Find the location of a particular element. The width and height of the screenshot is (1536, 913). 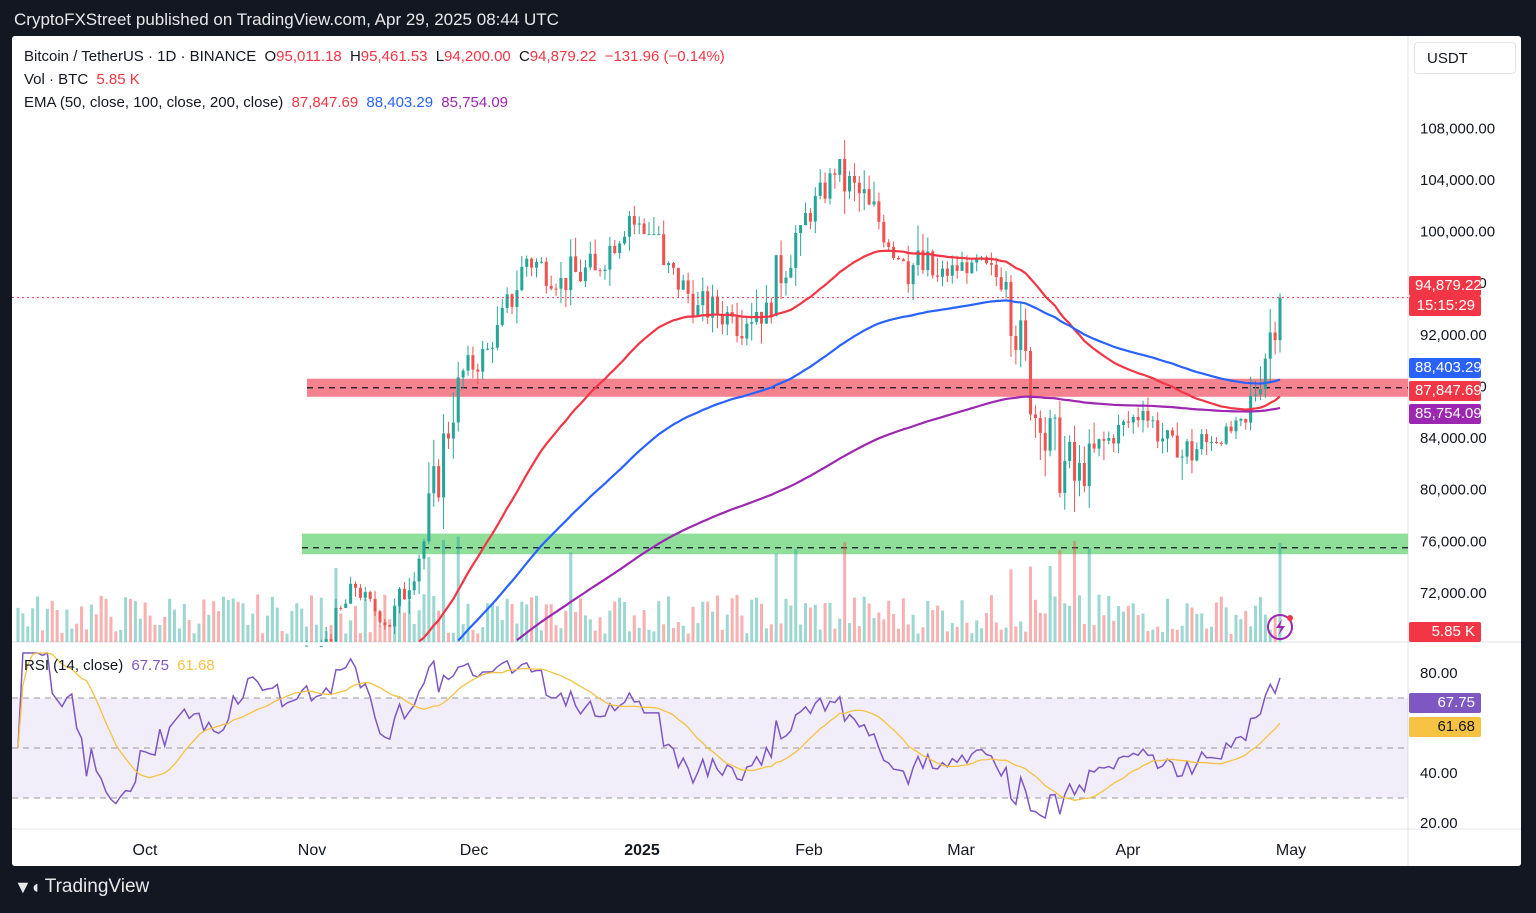

time-label-dec: Dec is located at coordinates (474, 850).